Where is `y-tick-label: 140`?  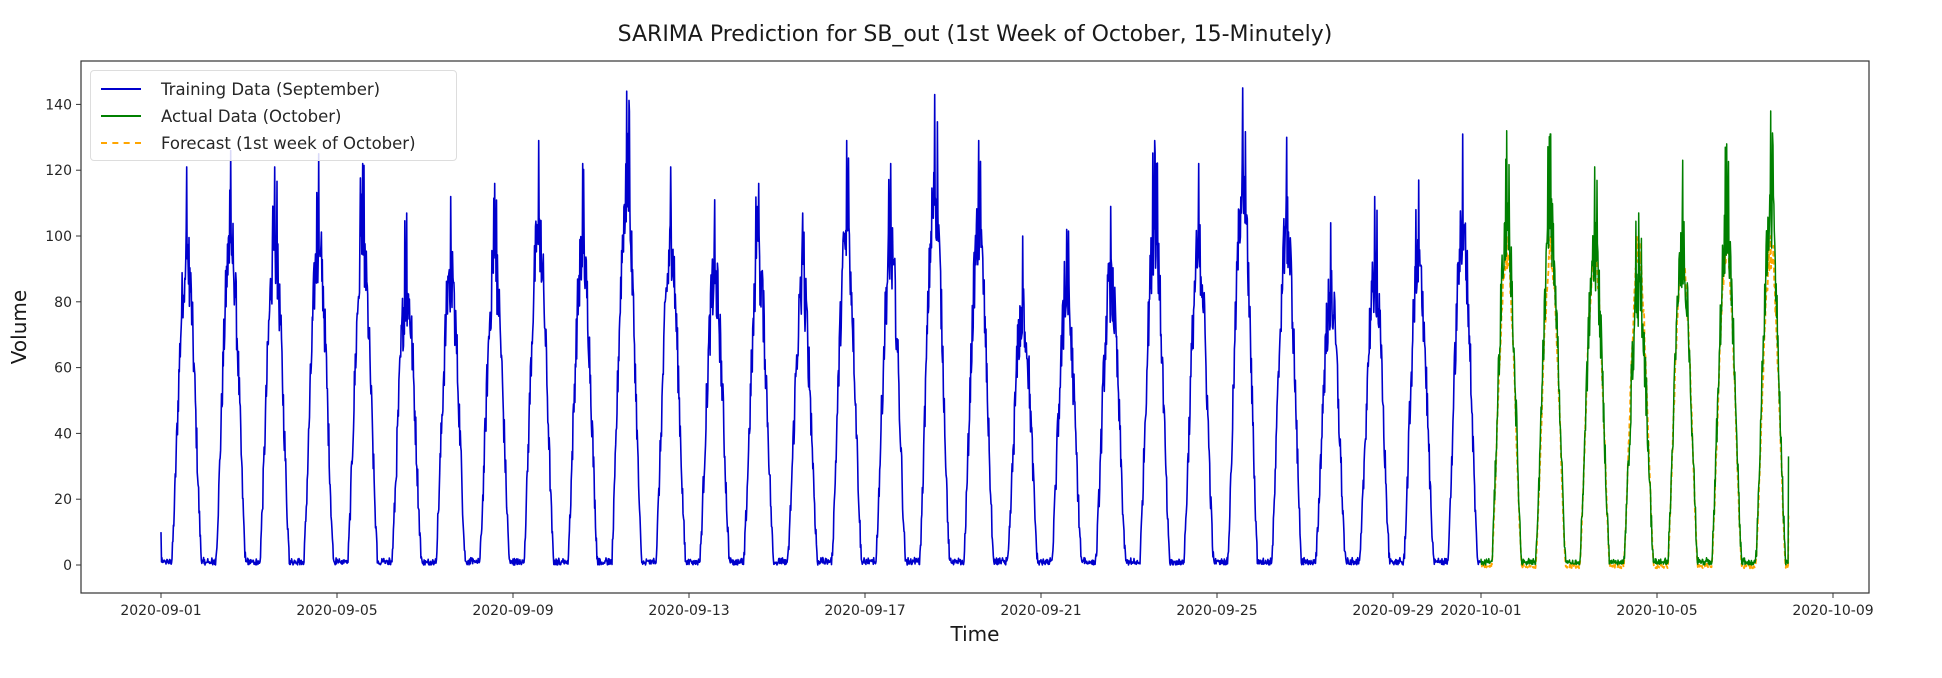 y-tick-label: 140 is located at coordinates (58, 105).